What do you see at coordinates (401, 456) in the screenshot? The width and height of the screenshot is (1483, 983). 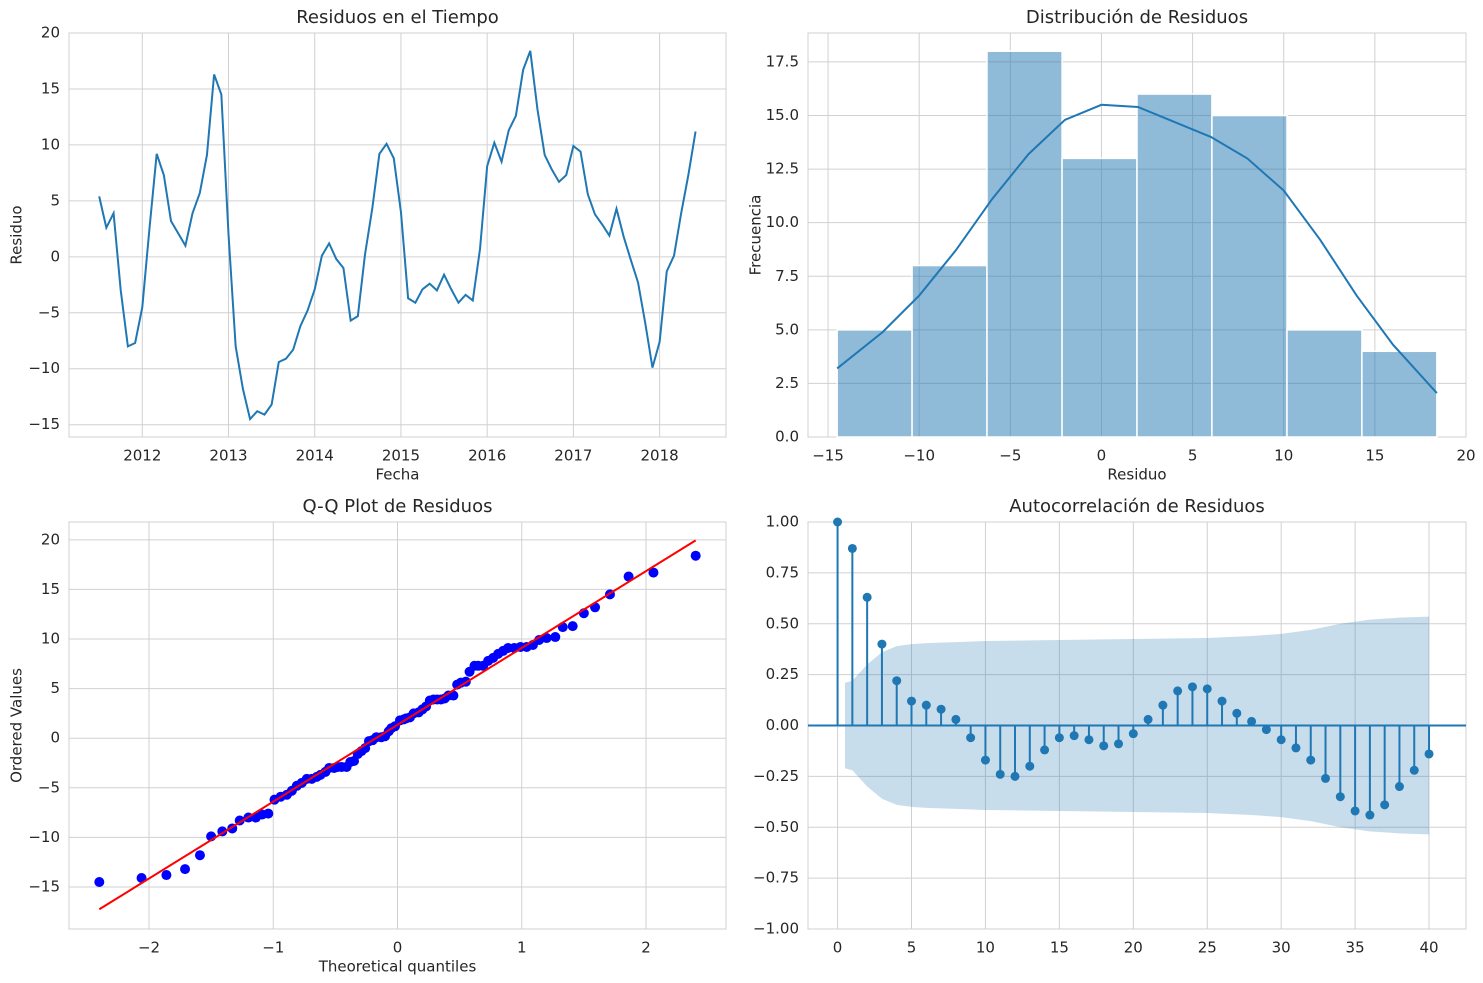 I see `x-tick-label: 2015` at bounding box center [401, 456].